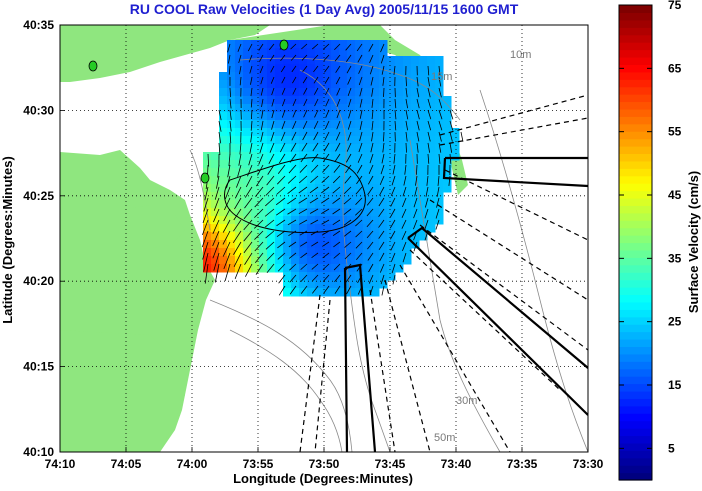 Image resolution: width=702 pixels, height=491 pixels. What do you see at coordinates (205, 178) in the screenshot?
I see `site-marker` at bounding box center [205, 178].